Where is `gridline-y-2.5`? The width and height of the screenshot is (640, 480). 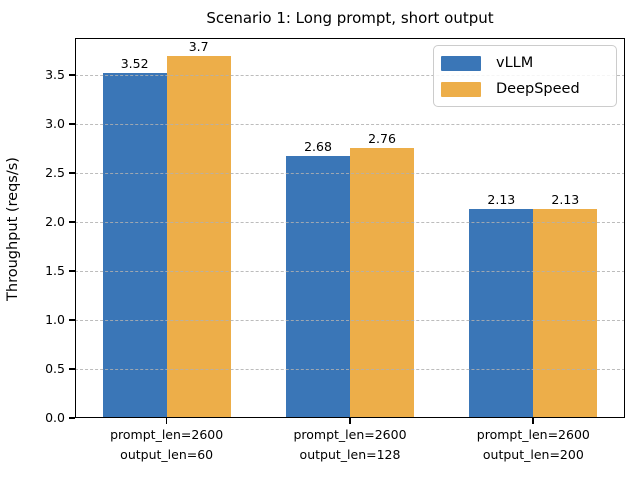 gridline-y-2.5 is located at coordinates (350, 174).